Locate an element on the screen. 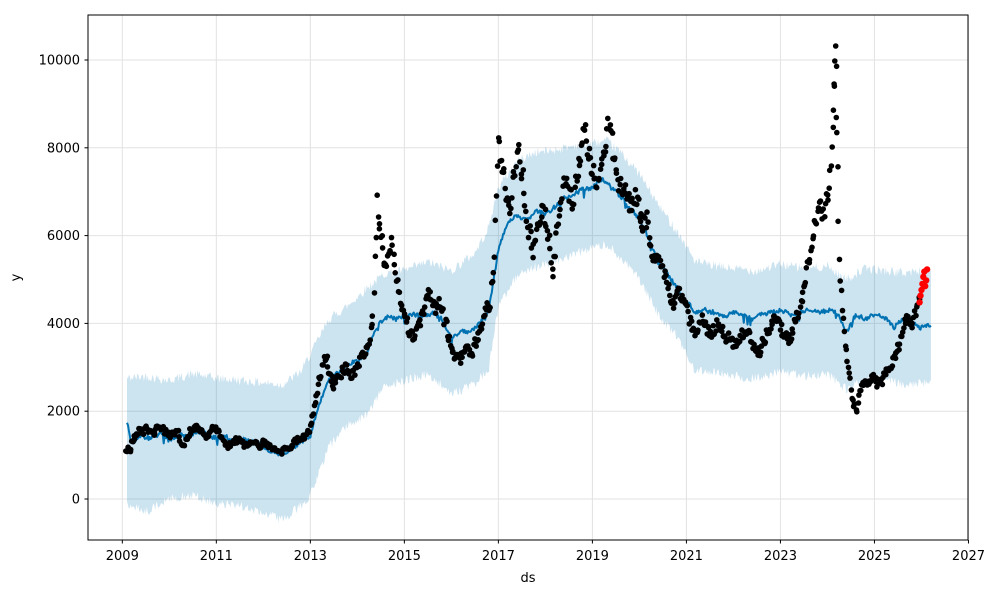  x-tick-label: 2015 is located at coordinates (404, 556).